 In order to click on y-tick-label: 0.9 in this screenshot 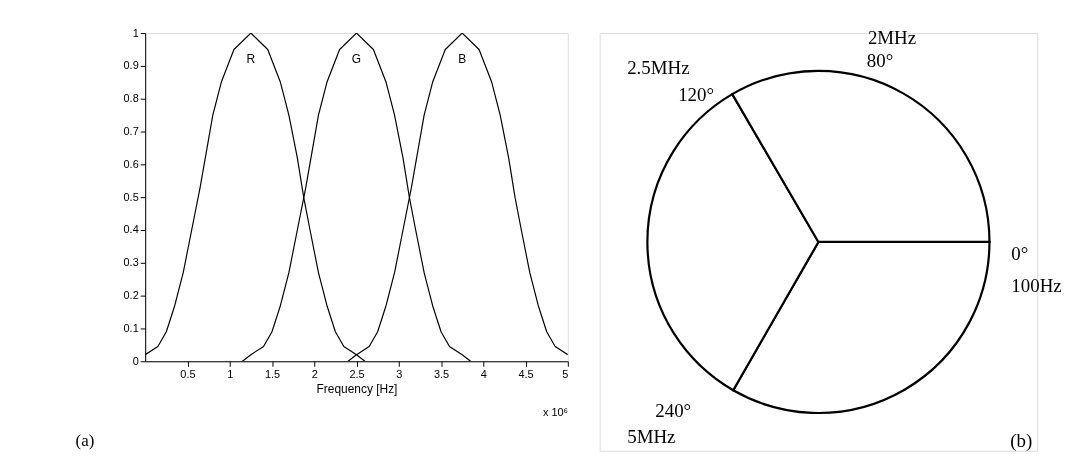, I will do `click(131, 65)`.